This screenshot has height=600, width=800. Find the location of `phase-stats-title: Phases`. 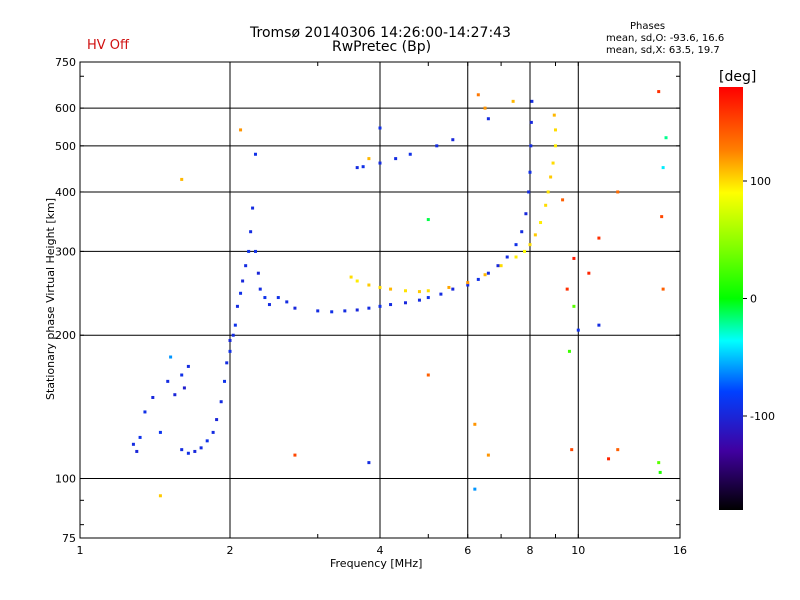

phase-stats-title: Phases is located at coordinates (648, 26).